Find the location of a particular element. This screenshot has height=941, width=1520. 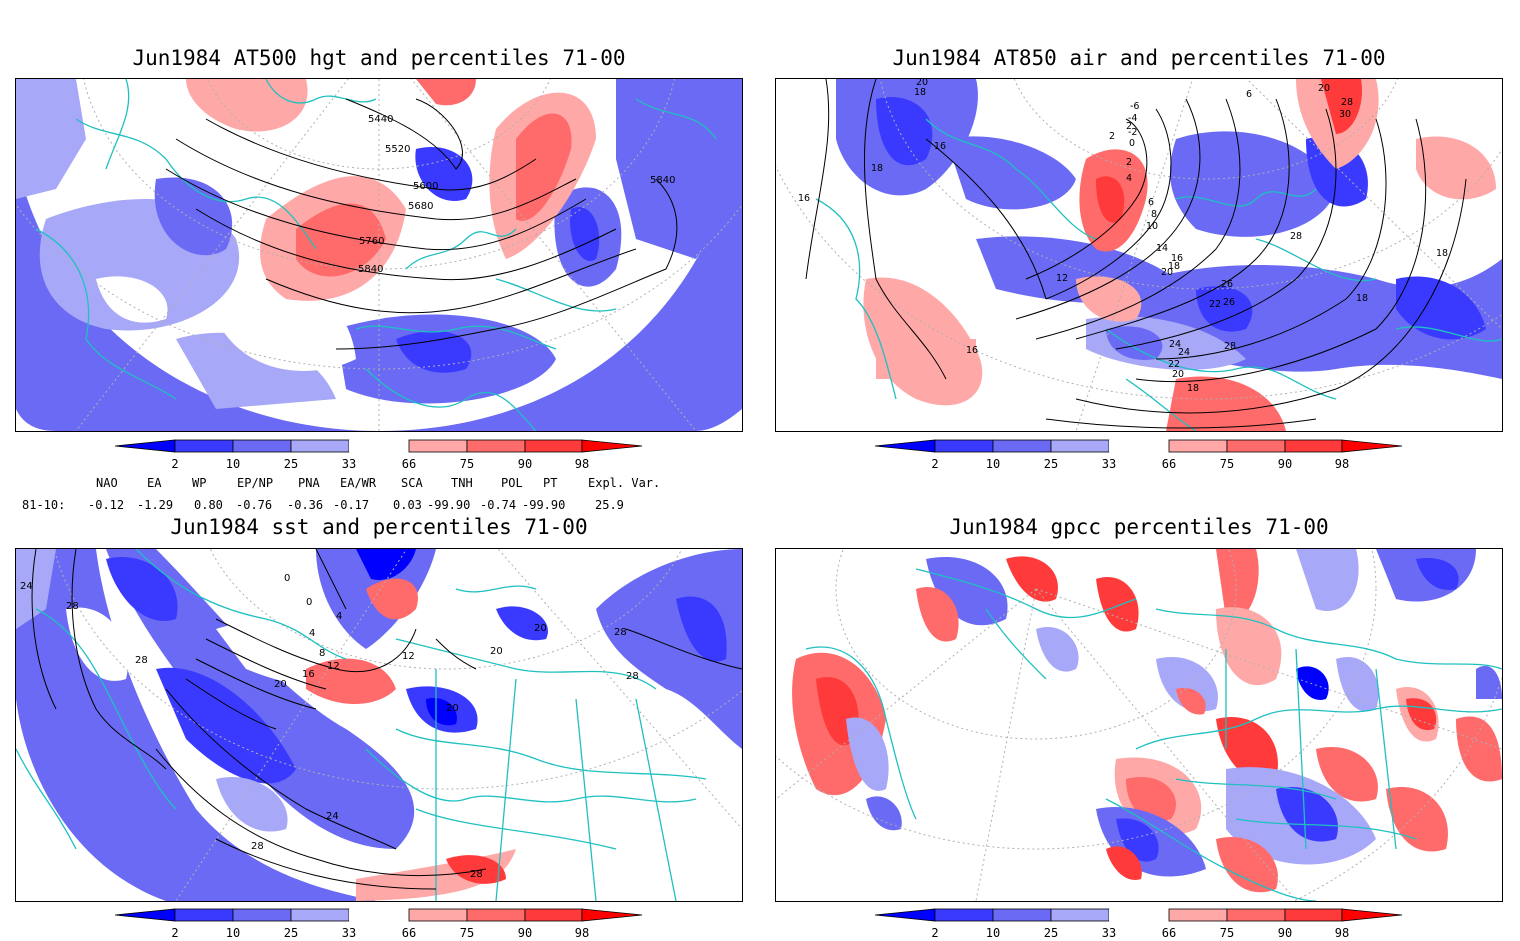

index-value: 0.03 is located at coordinates (407, 505).